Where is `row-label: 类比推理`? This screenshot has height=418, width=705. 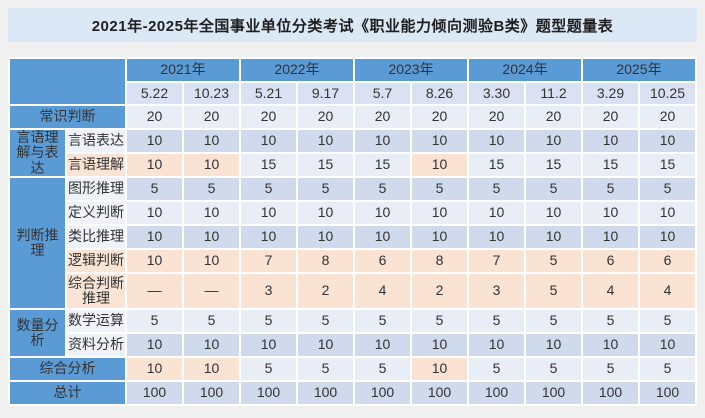
row-label: 类比推理 is located at coordinates (96, 237).